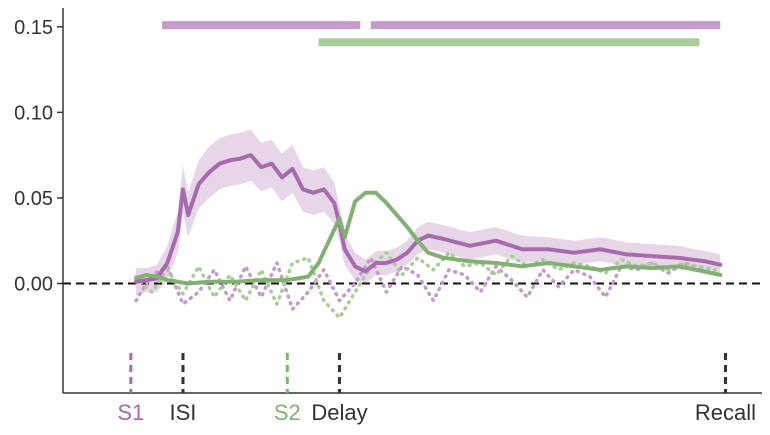  I want to click on event-label-s1: S1, so click(130, 412).